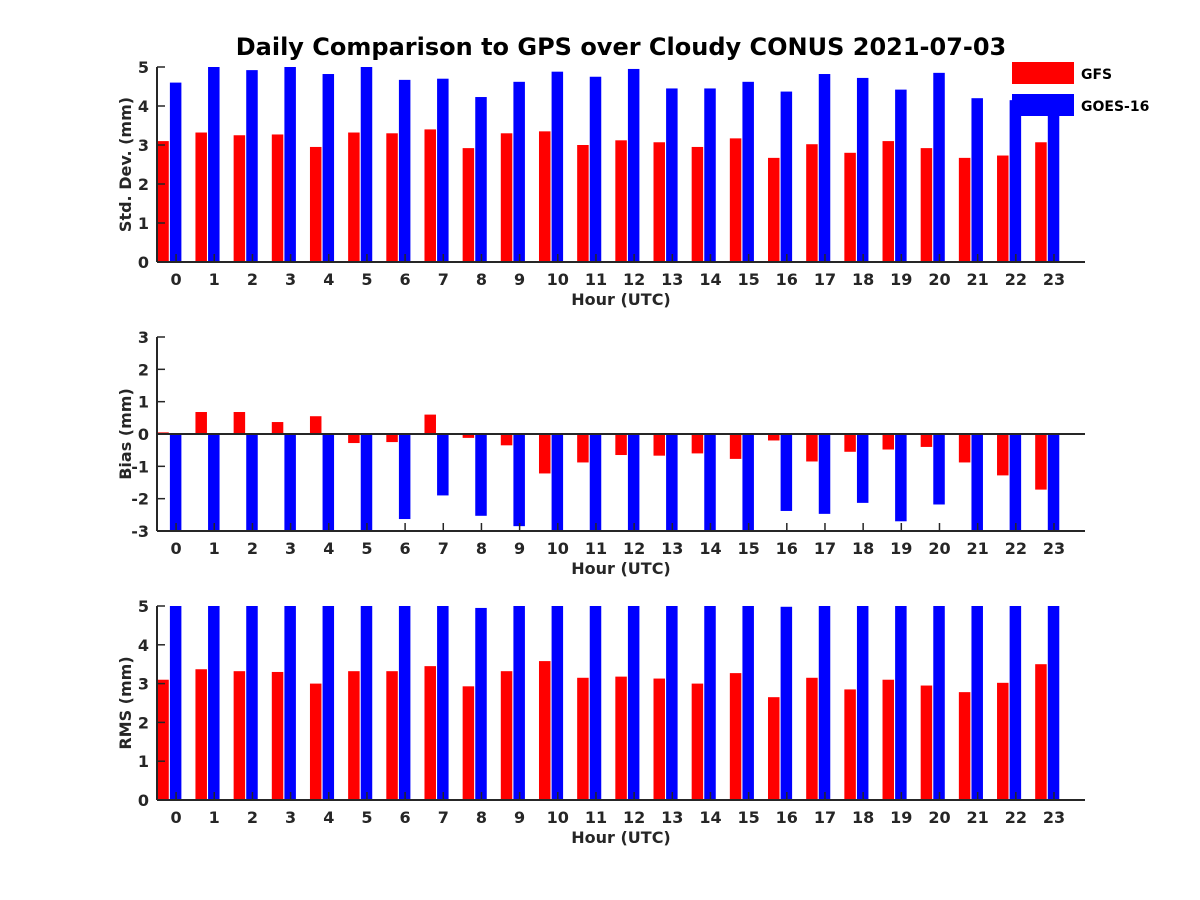 This screenshot has width=1200, height=900. What do you see at coordinates (519, 817) in the screenshot?
I see `x-tick-label: 9` at bounding box center [519, 817].